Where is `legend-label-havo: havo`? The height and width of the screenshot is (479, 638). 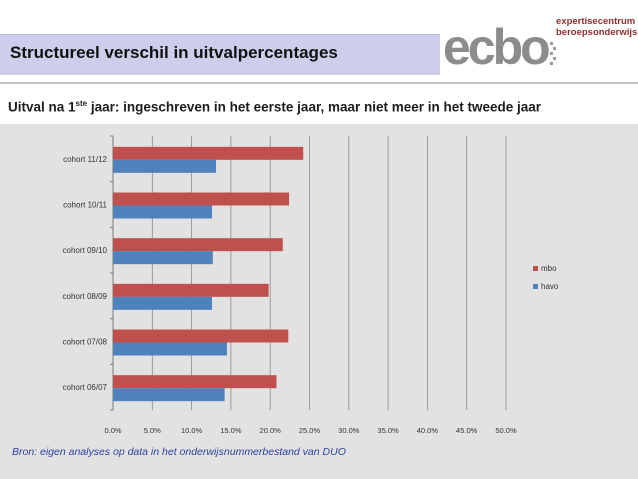
legend-label-havo: havo is located at coordinates (550, 286).